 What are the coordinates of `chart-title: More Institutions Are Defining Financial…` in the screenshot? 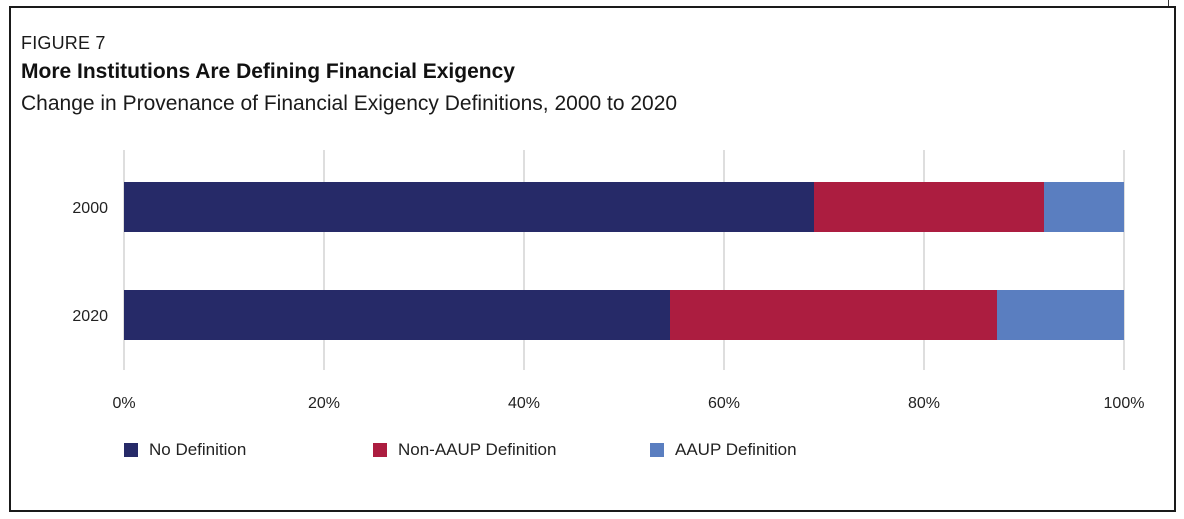 It's located at (268, 71).